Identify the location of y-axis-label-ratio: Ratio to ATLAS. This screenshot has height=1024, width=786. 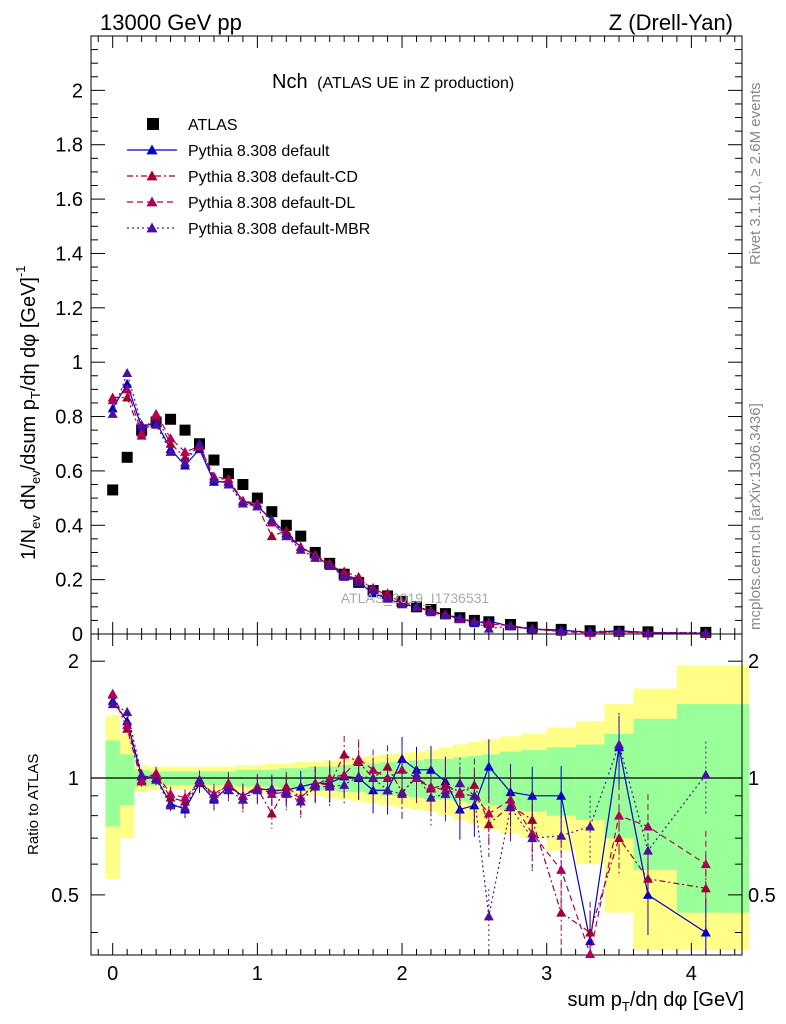
(33, 804).